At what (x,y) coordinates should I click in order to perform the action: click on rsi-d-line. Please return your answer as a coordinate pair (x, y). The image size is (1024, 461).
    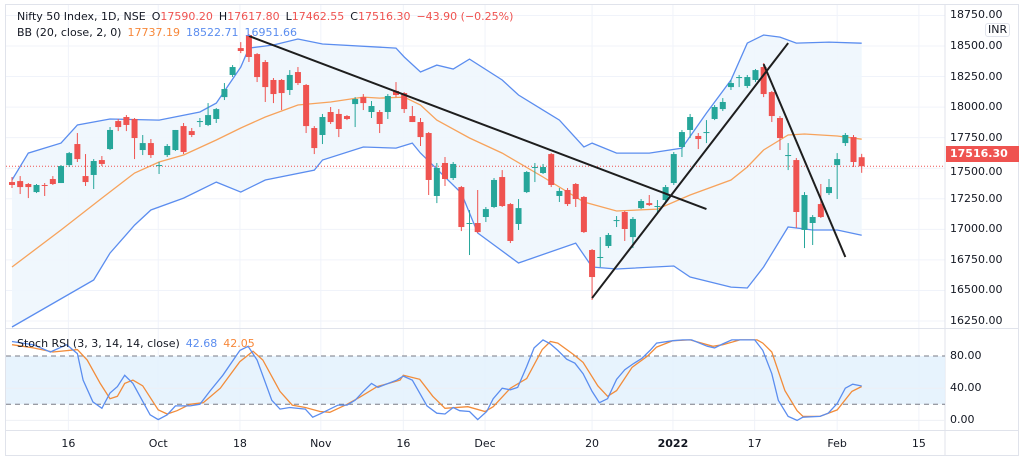
    Looking at the image, I should click on (436, 378).